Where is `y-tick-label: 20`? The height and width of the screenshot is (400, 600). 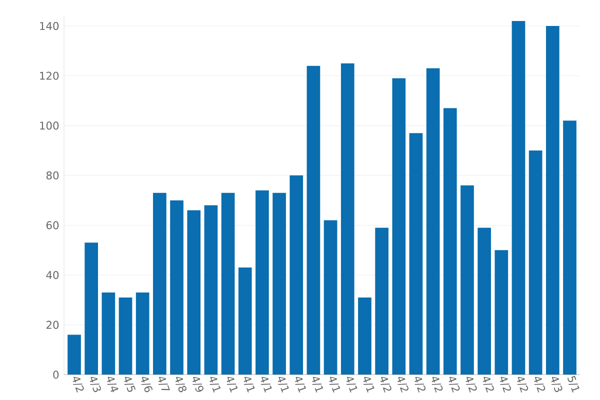 y-tick-label: 20 is located at coordinates (52, 324).